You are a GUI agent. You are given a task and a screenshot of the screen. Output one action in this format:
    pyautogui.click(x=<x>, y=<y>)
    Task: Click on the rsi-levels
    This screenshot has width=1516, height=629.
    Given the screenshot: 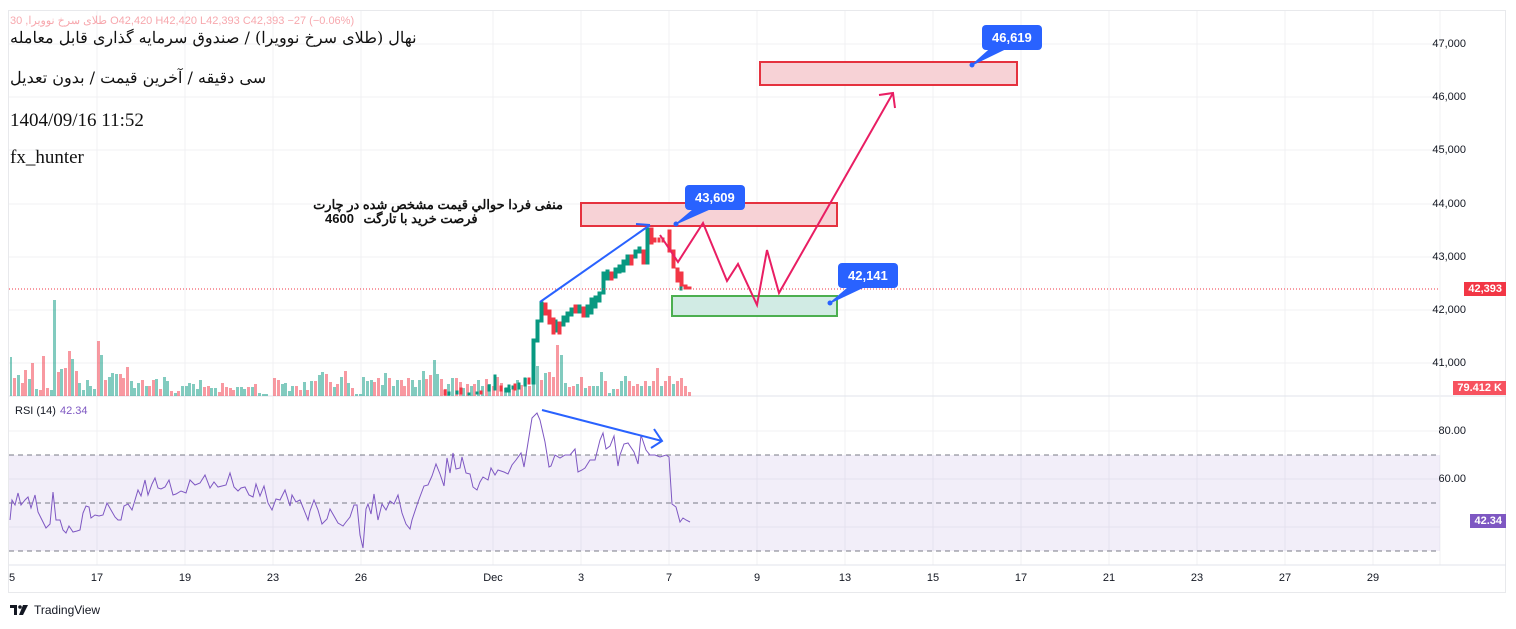 What is the action you would take?
    pyautogui.click(x=724, y=503)
    